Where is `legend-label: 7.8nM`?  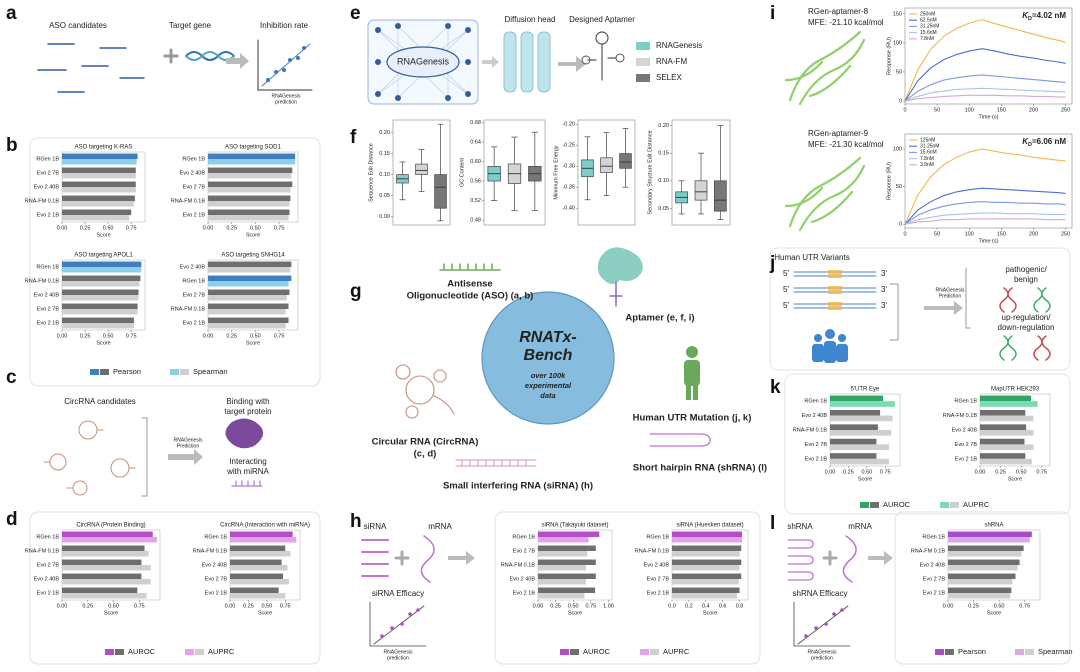 legend-label: 7.8nM is located at coordinates (927, 39).